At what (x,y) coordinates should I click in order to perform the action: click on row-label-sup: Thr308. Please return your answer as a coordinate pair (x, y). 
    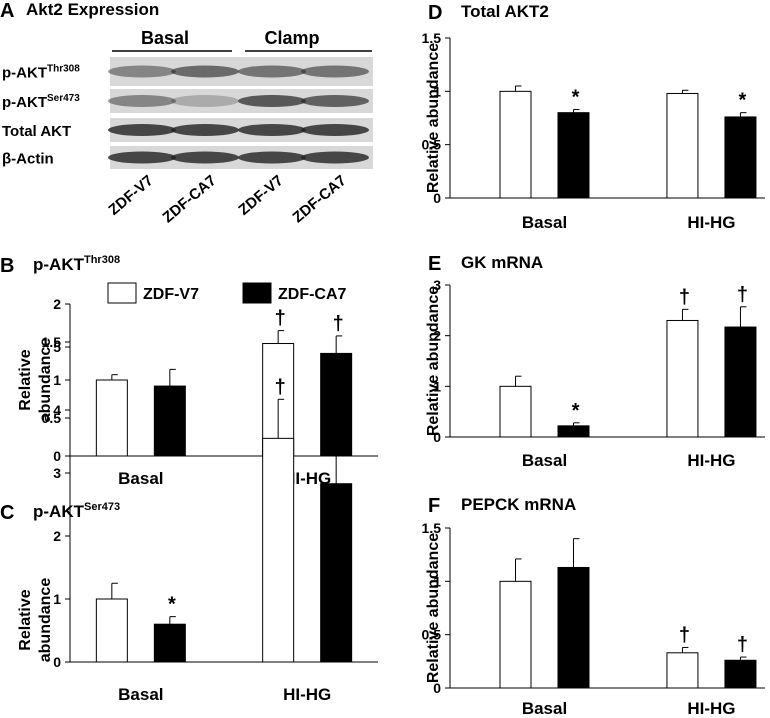
    Looking at the image, I should click on (63, 69).